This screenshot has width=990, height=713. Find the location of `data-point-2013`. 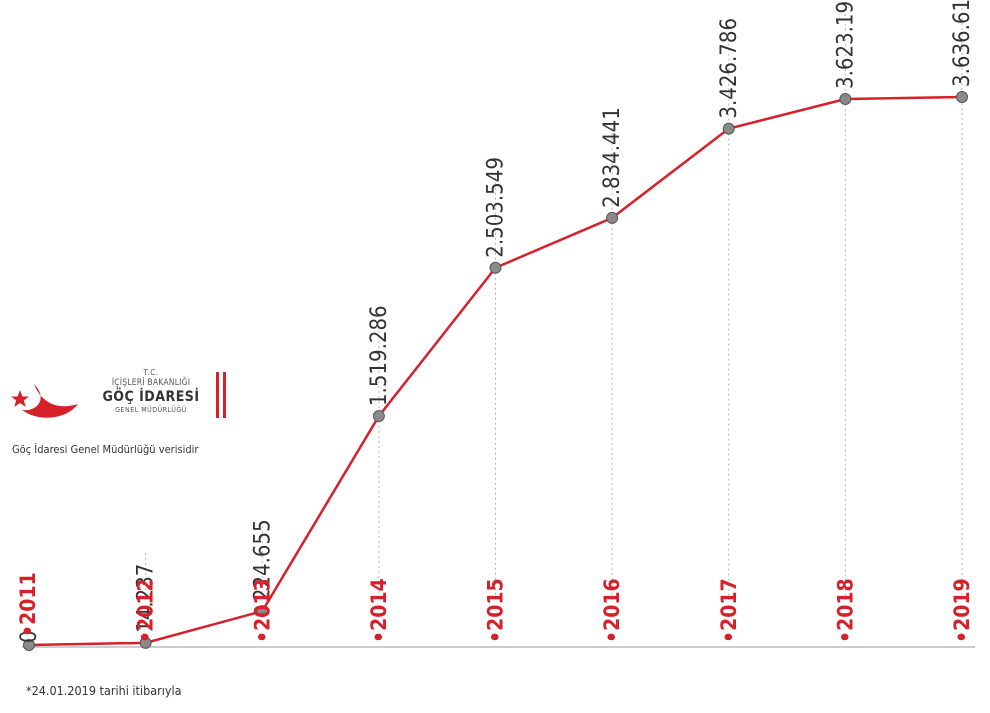

data-point-2013 is located at coordinates (262, 611).